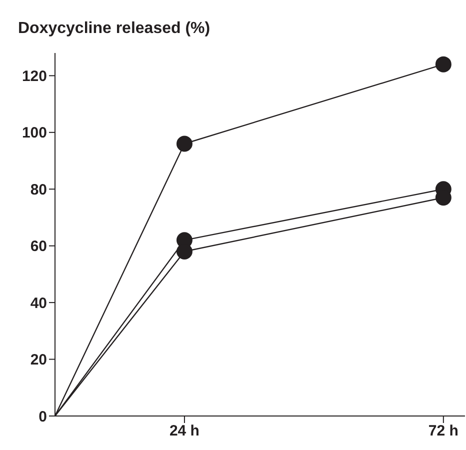 Image resolution: width=466 pixels, height=450 pixels. What do you see at coordinates (38, 189) in the screenshot?
I see `y-tick-label: 80` at bounding box center [38, 189].